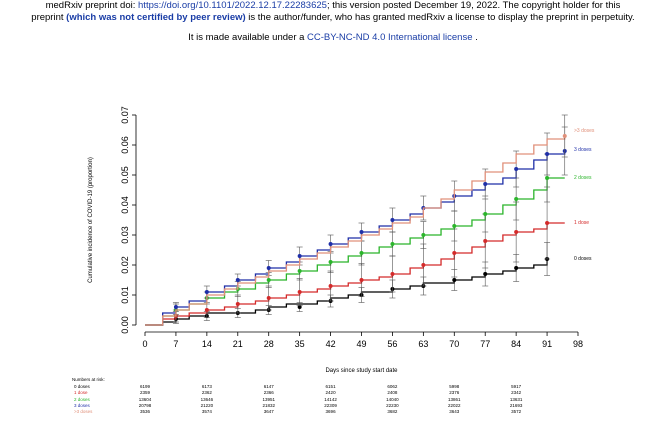  What do you see at coordinates (516, 386) in the screenshot?
I see `risk-cell: 5917` at bounding box center [516, 386].